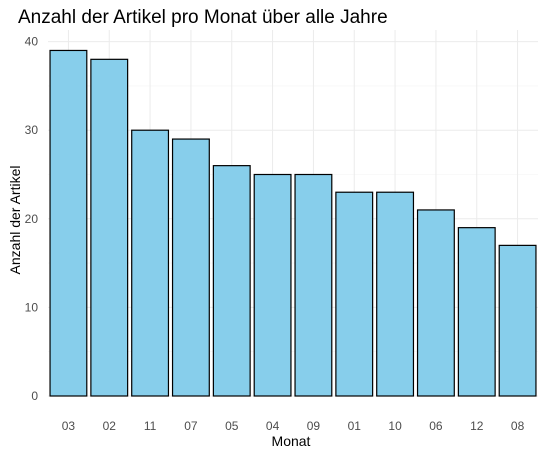  Describe the element at coordinates (355, 426) in the screenshot. I see `x-tick-label: 01` at that location.